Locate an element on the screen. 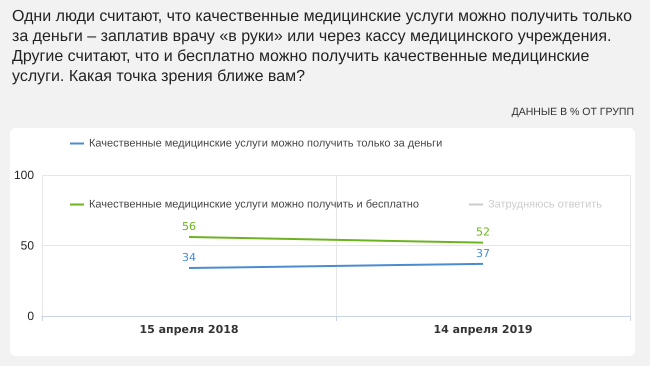 The width and height of the screenshot is (650, 366). data-label: 56 is located at coordinates (189, 227).